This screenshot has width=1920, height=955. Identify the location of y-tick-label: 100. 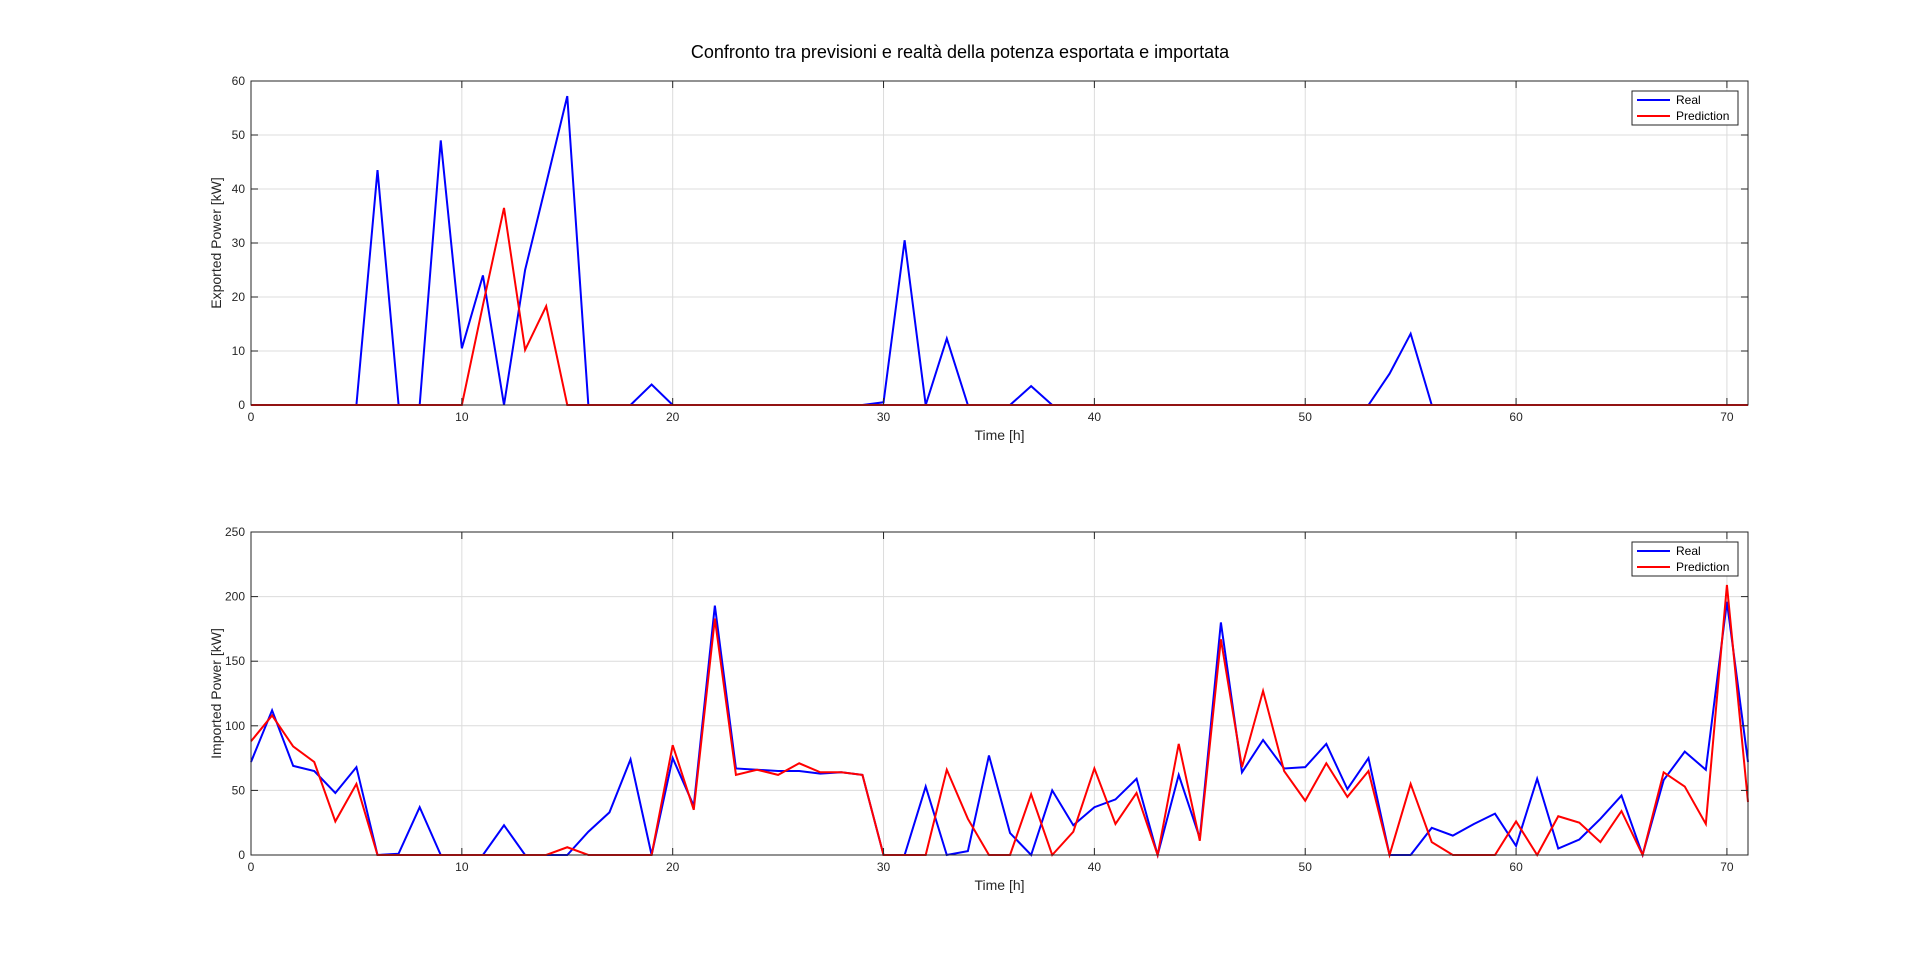
(235, 726).